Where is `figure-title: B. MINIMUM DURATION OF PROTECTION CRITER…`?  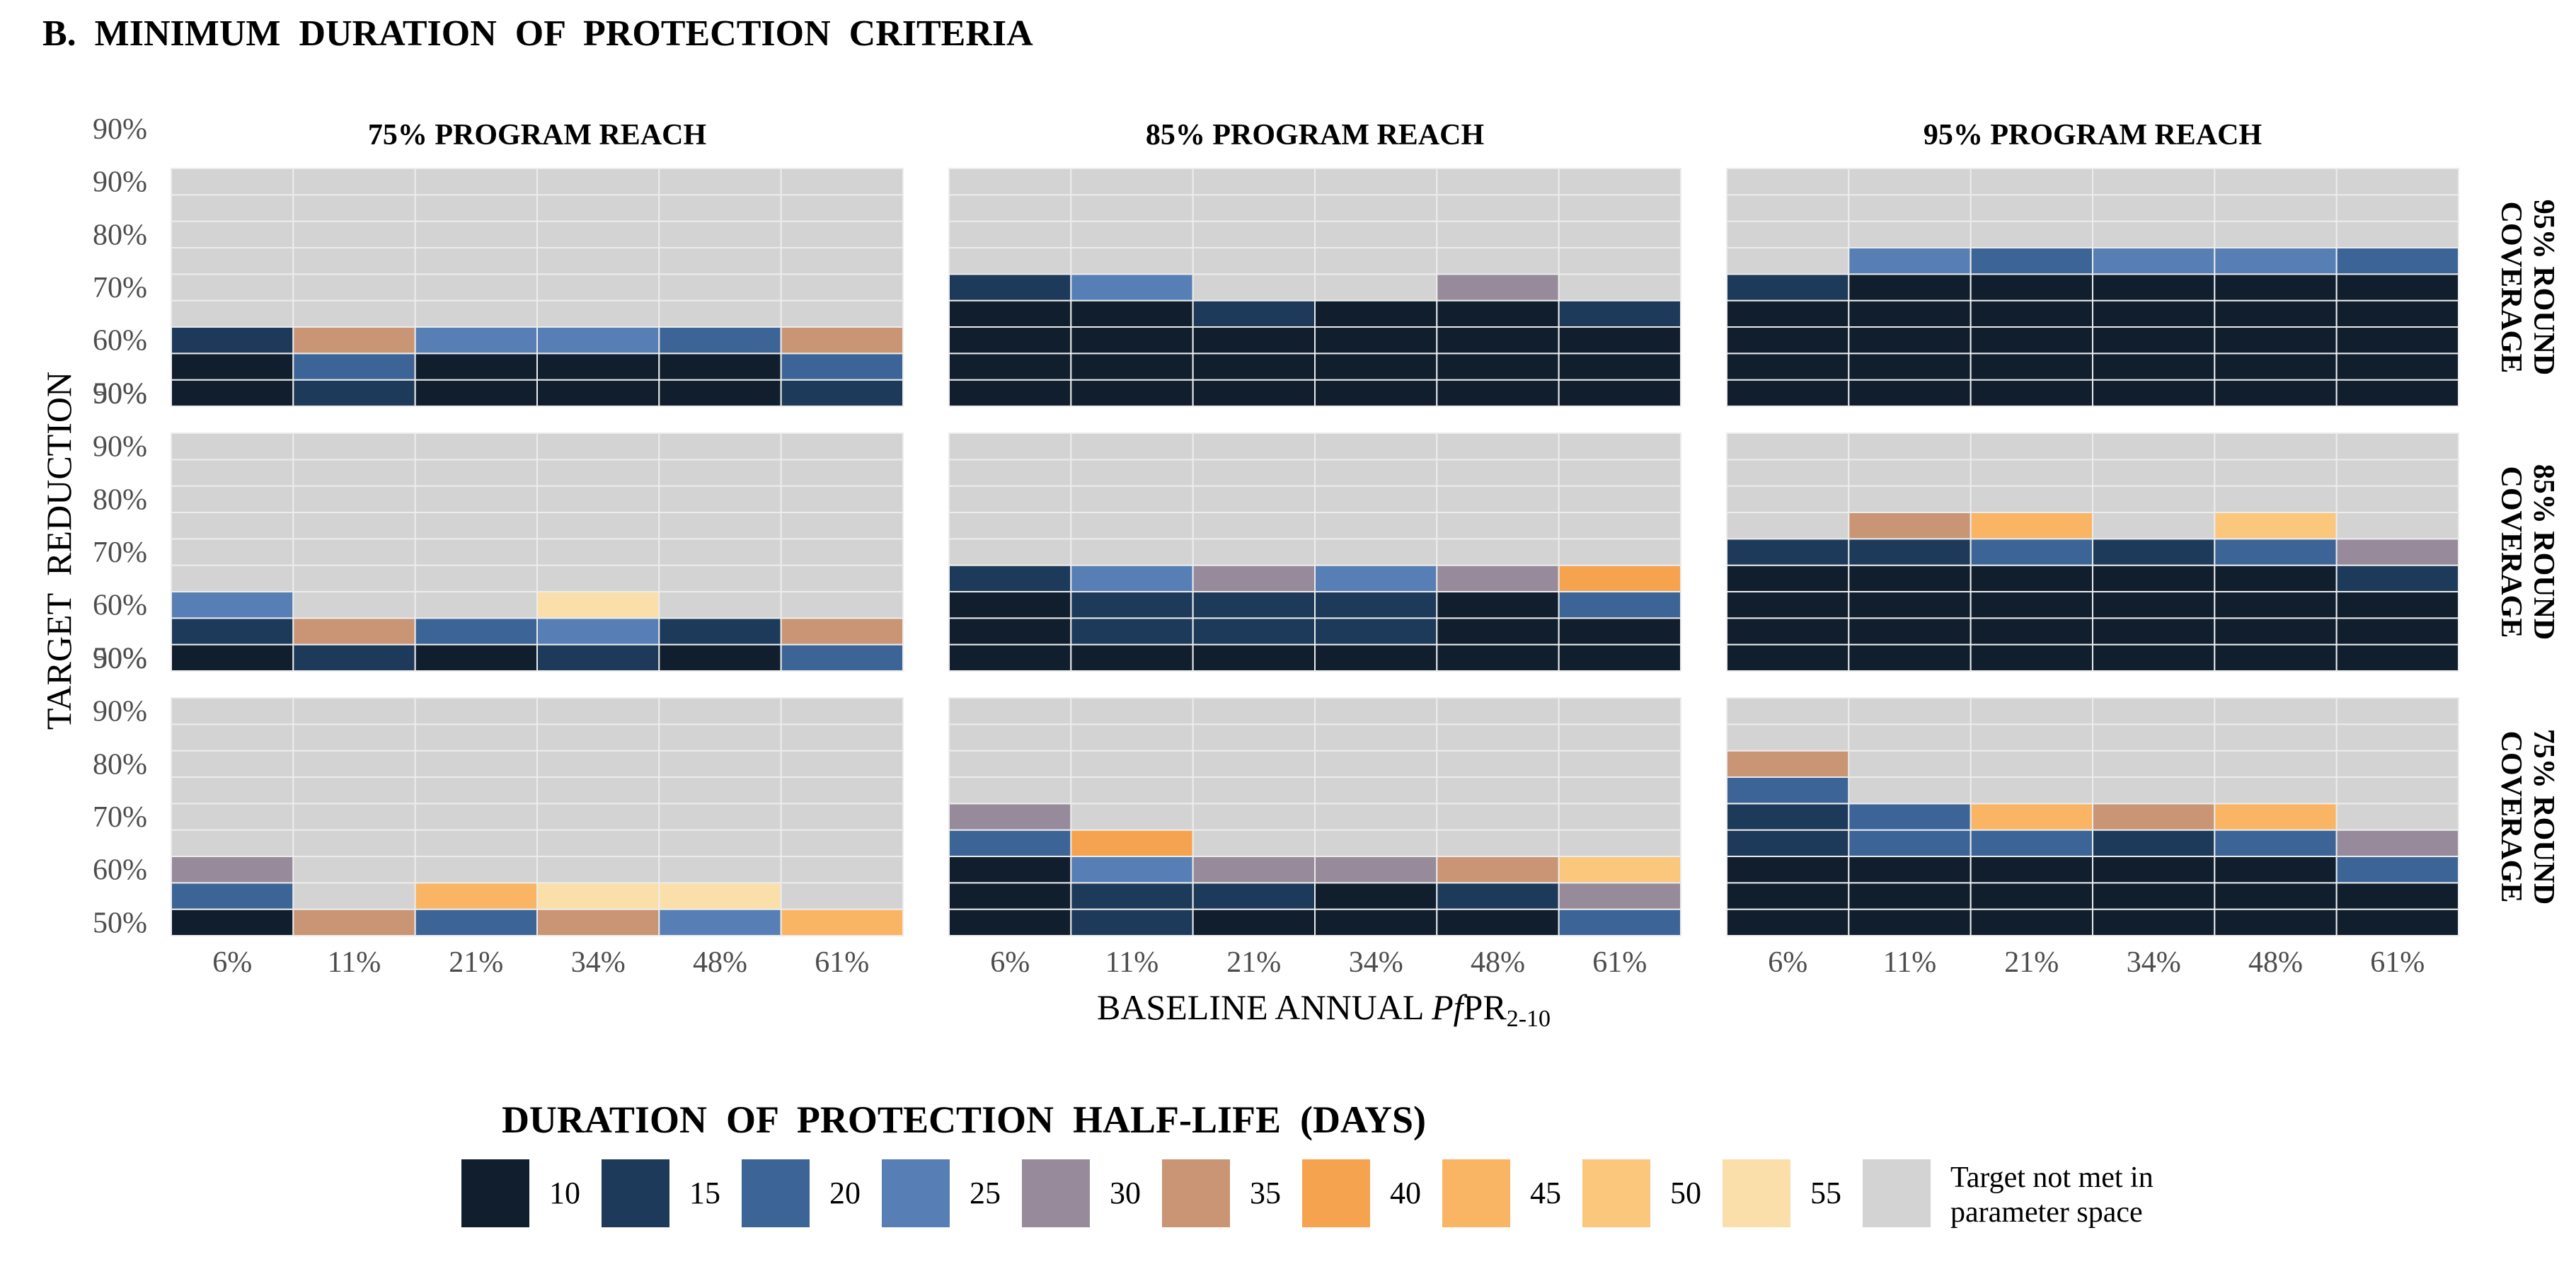 figure-title: B. MINIMUM DURATION OF PROTECTION CRITER… is located at coordinates (537, 33).